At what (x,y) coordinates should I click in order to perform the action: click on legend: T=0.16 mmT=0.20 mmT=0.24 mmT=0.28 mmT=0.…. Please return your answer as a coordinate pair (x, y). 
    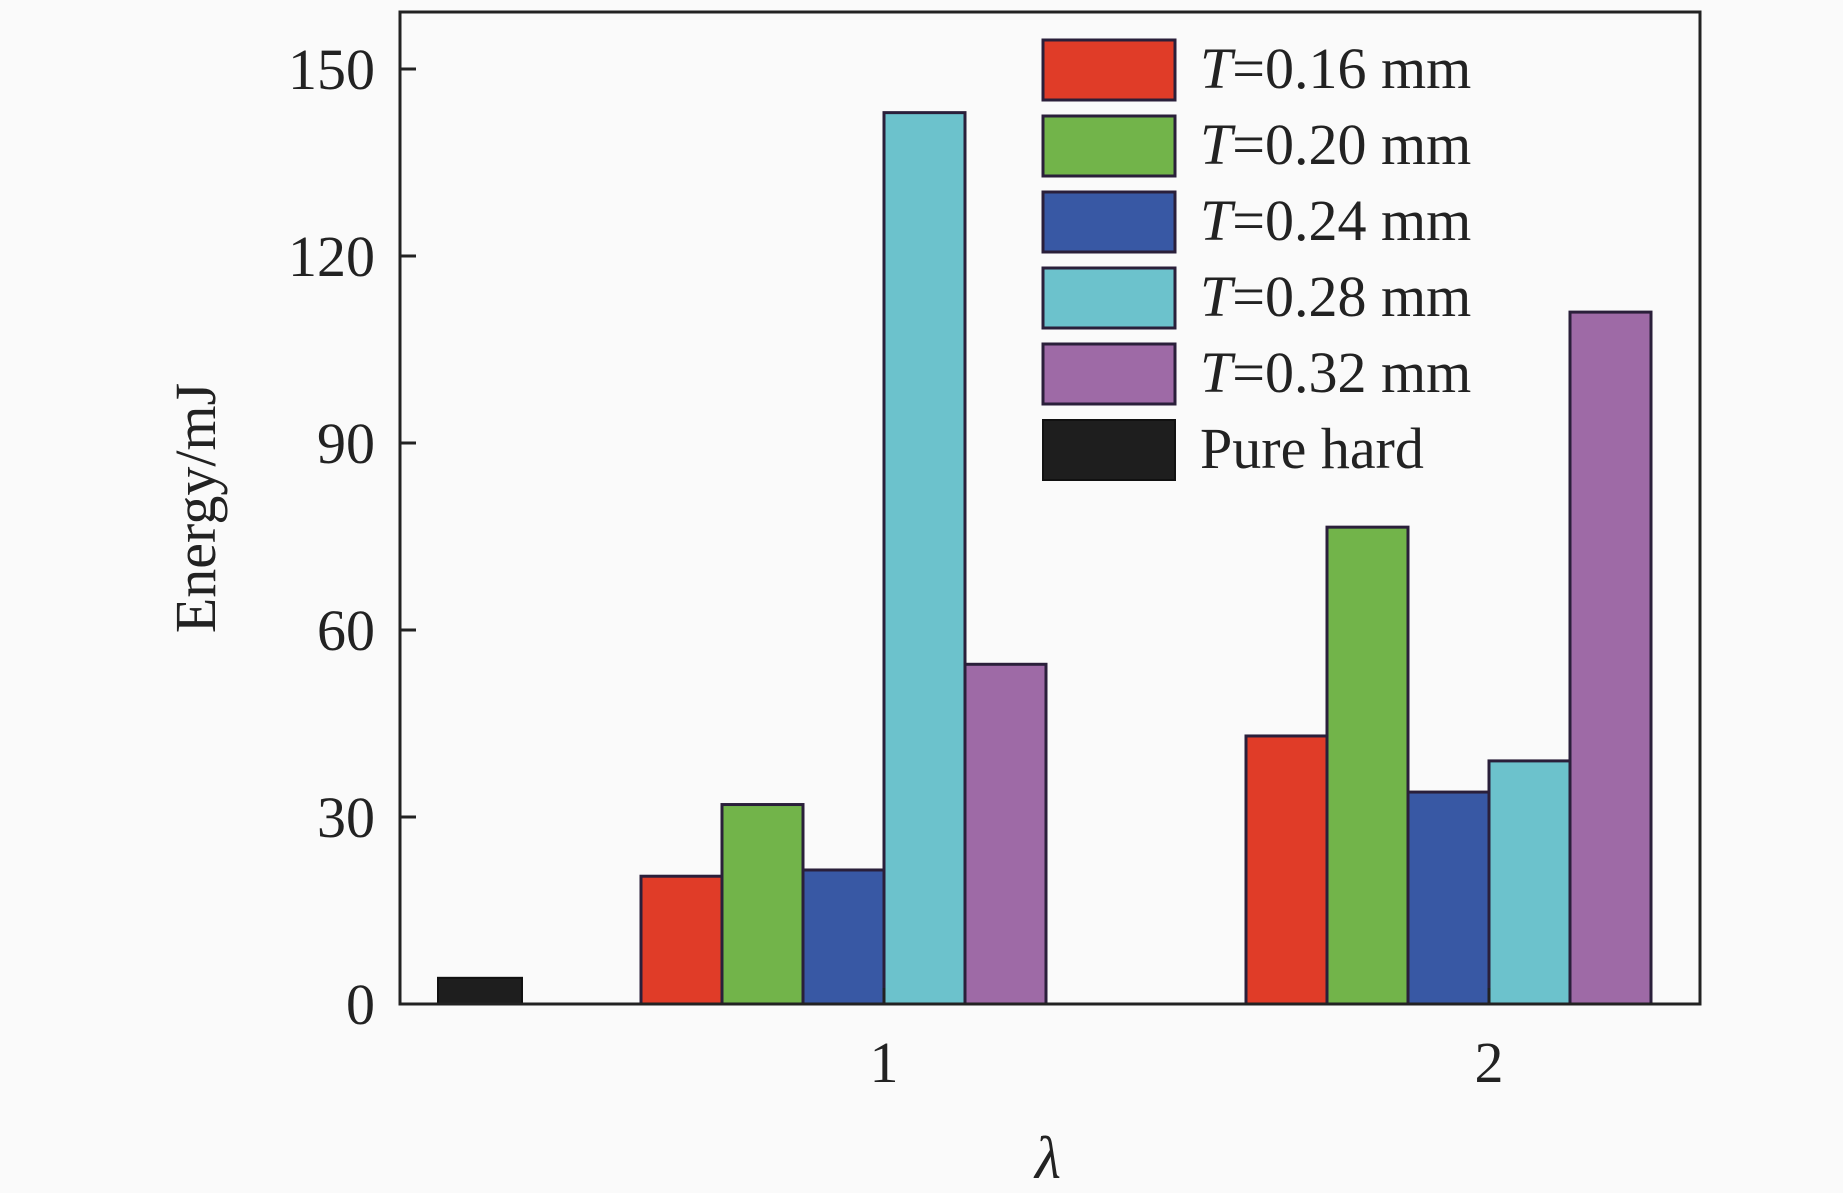
    Looking at the image, I should click on (1256, 258).